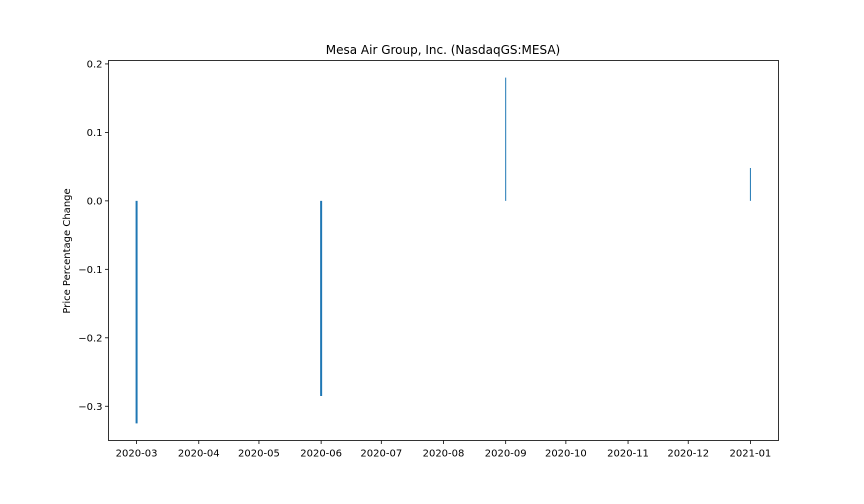  What do you see at coordinates (381, 454) in the screenshot?
I see `x-tick-label: 2020-07` at bounding box center [381, 454].